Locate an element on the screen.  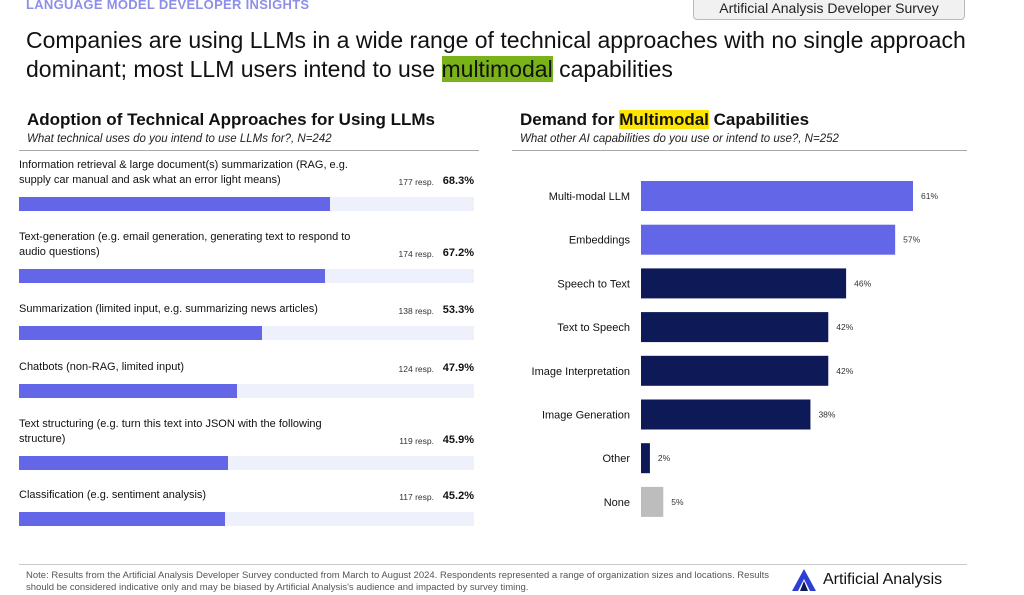
section-eyebrow: LANGUAGE MODEL DEVELOPER INSIGHTS is located at coordinates (168, 6).